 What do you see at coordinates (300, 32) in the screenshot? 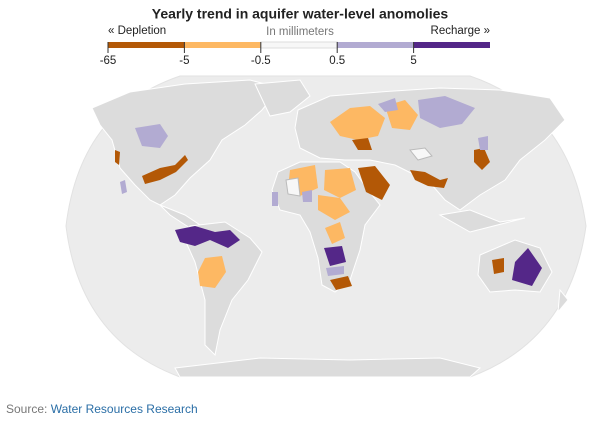
I see `legend-unit-label: In millimeters` at bounding box center [300, 32].